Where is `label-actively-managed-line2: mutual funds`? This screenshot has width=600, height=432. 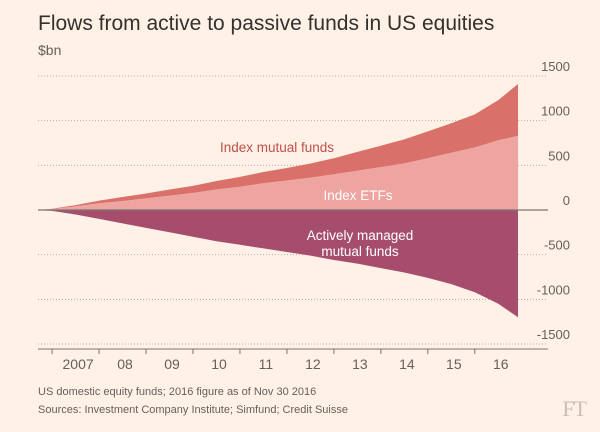 label-actively-managed-line2: mutual funds is located at coordinates (360, 251).